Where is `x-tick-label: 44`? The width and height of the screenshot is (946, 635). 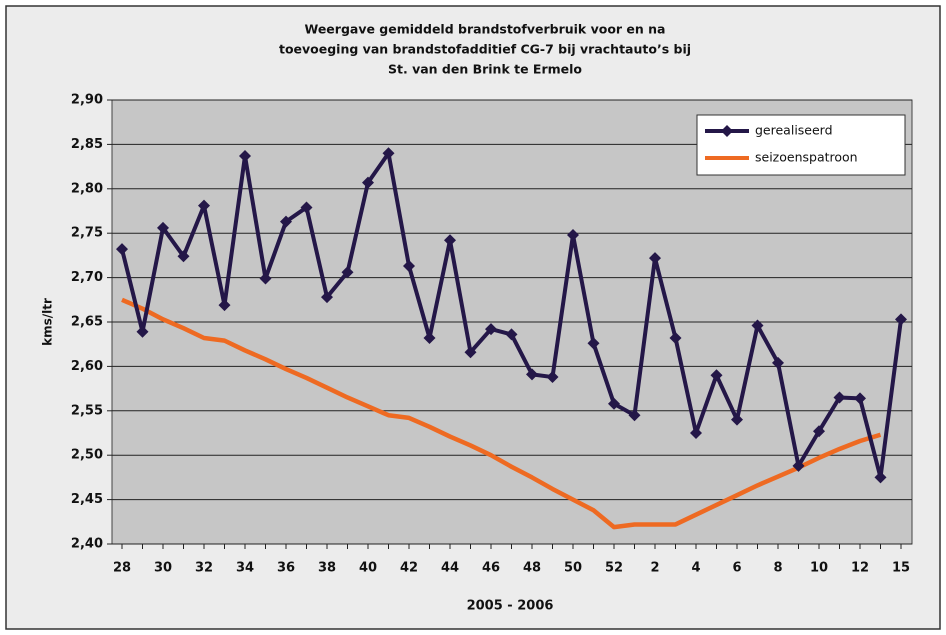
x-tick-label: 44 is located at coordinates (450, 568).